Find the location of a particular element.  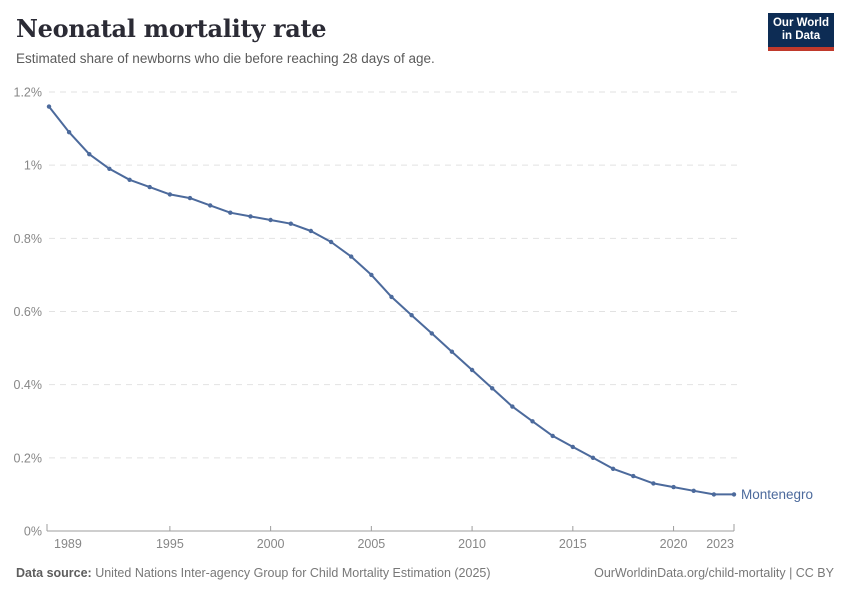

y-tick-label: 0.8% is located at coordinates (28, 239).